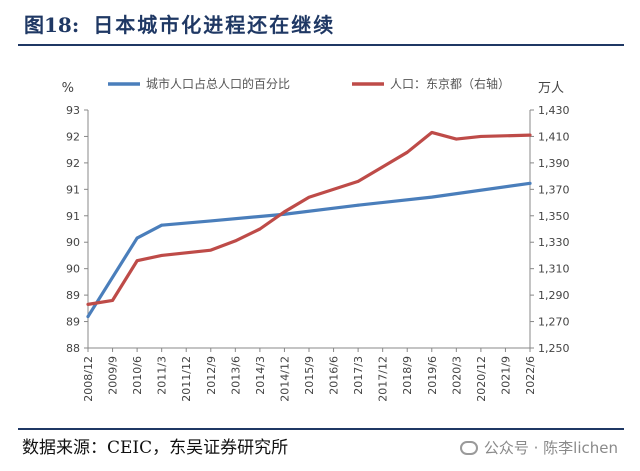  Describe the element at coordinates (450, 83) in the screenshot. I see `legend-label-tokyo-population: 人口：东京都（右轴）` at that location.